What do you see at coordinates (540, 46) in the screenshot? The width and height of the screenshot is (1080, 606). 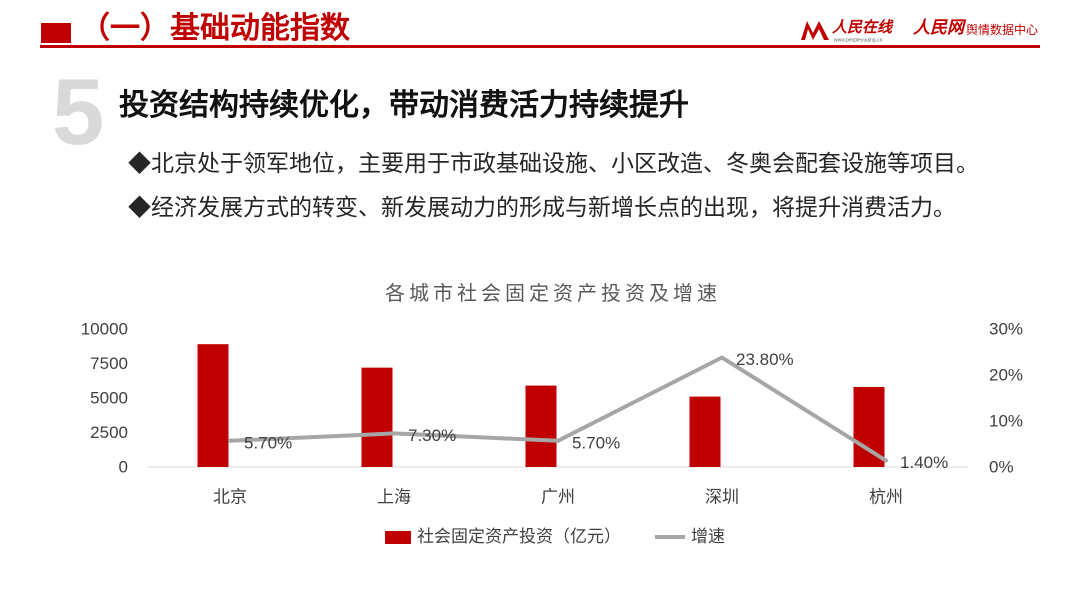 I see `header-divider` at bounding box center [540, 46].